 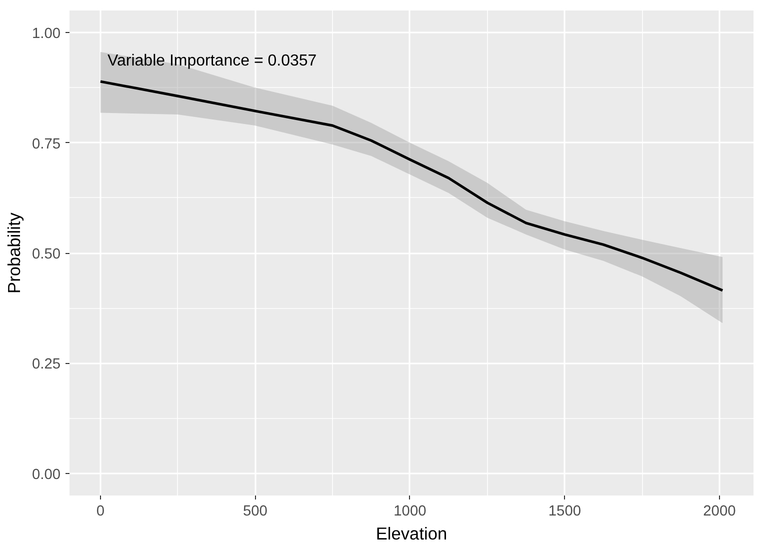 I want to click on y-tick-label: 1.00, so click(x=46, y=34).